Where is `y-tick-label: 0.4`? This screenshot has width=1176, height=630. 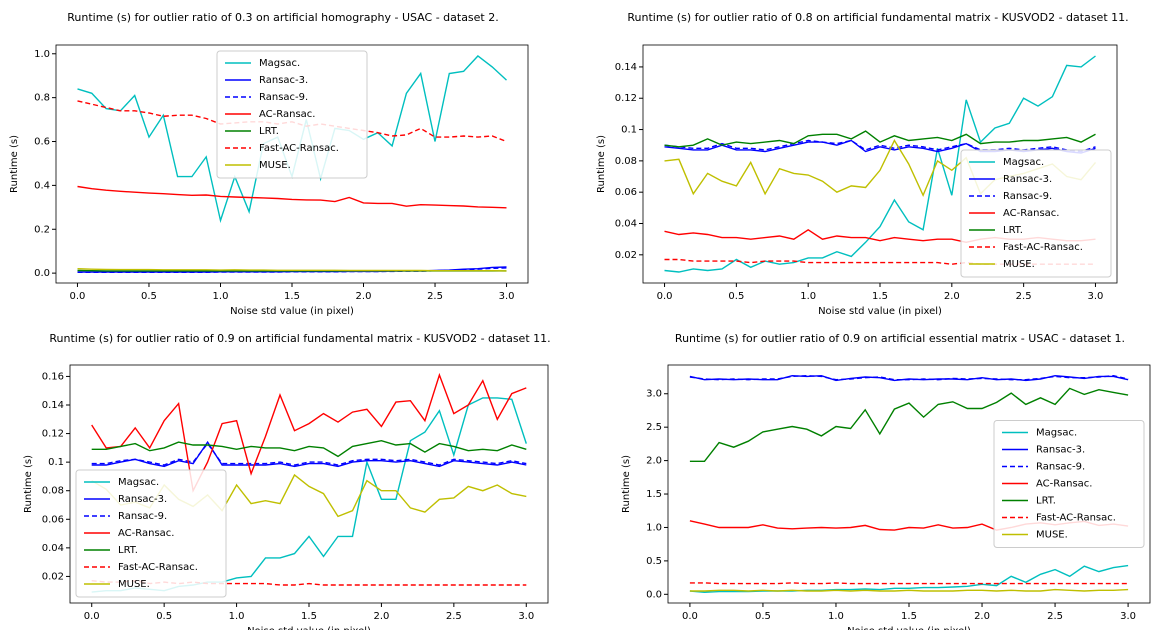
y-tick-label: 0.4 is located at coordinates (42, 185).